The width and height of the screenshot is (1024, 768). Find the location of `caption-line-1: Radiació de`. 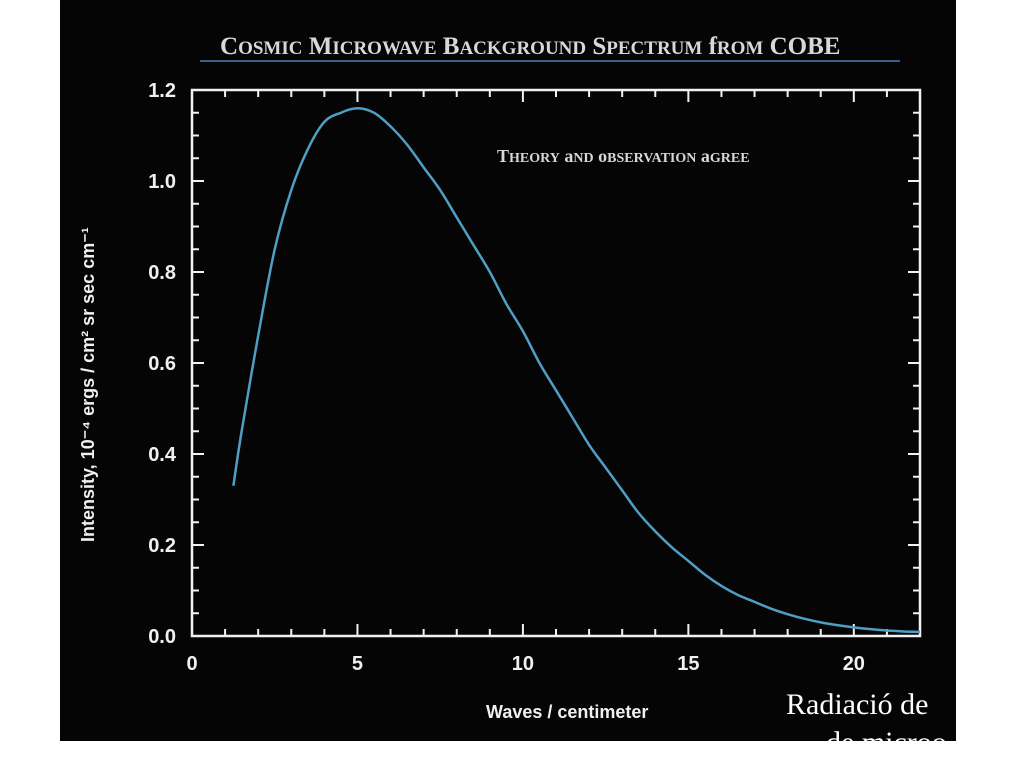

caption-line-1: Radiació de is located at coordinates (857, 704).